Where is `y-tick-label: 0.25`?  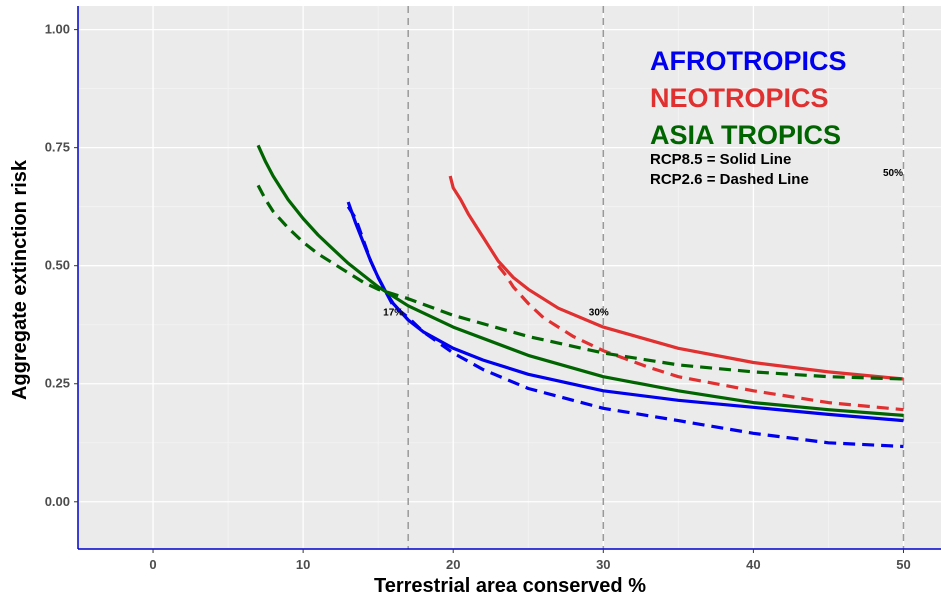 y-tick-label: 0.25 is located at coordinates (57, 383).